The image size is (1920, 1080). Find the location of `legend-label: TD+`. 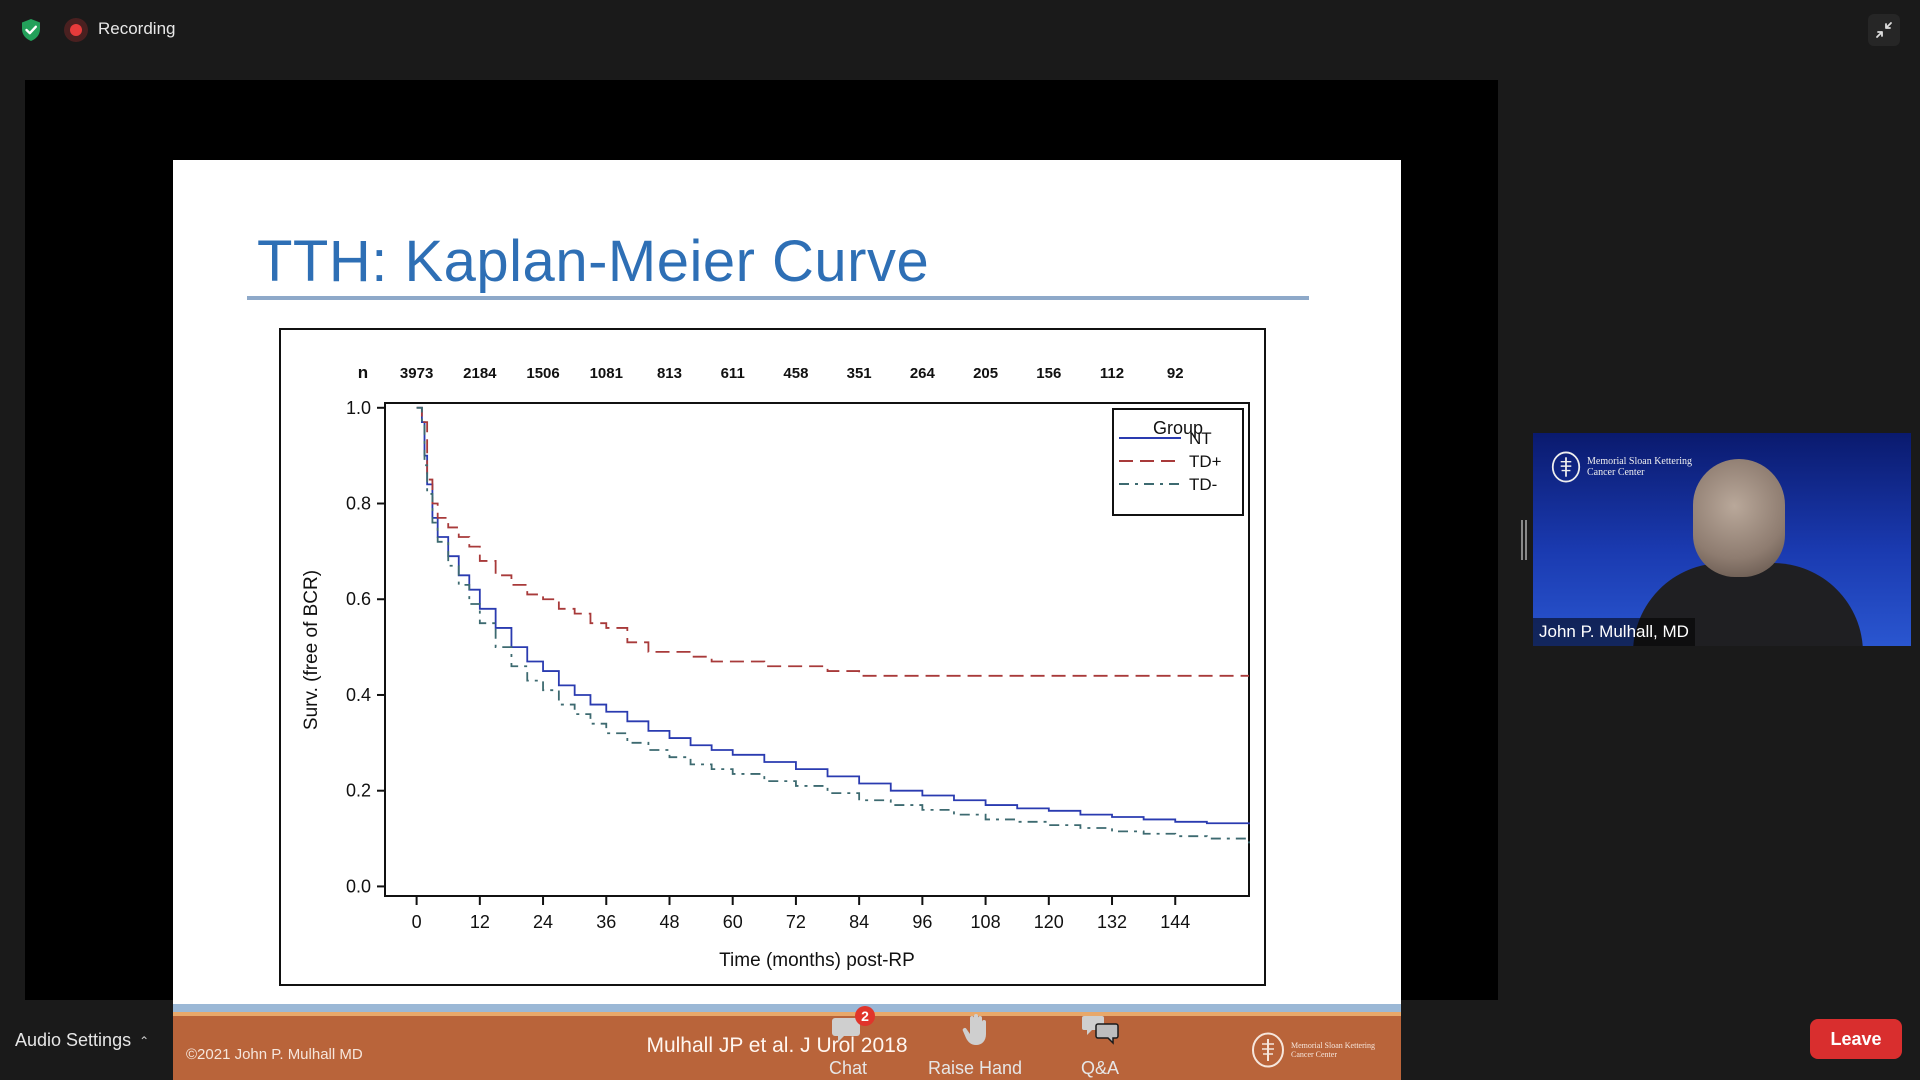

legend-label: TD+ is located at coordinates (1205, 461).